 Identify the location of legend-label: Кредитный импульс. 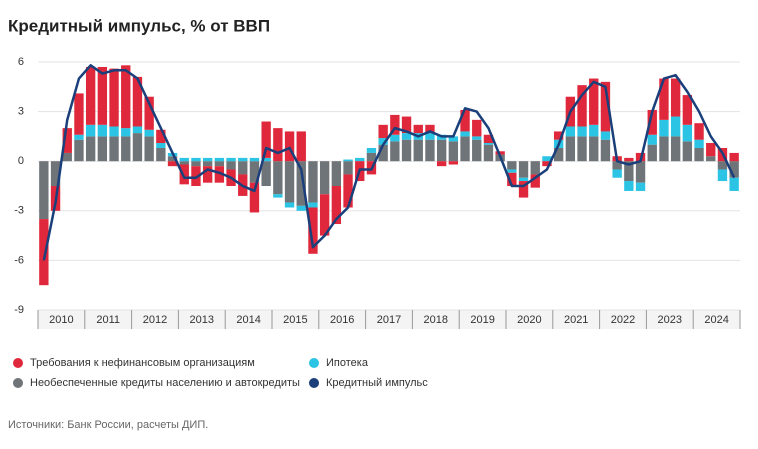
(377, 383).